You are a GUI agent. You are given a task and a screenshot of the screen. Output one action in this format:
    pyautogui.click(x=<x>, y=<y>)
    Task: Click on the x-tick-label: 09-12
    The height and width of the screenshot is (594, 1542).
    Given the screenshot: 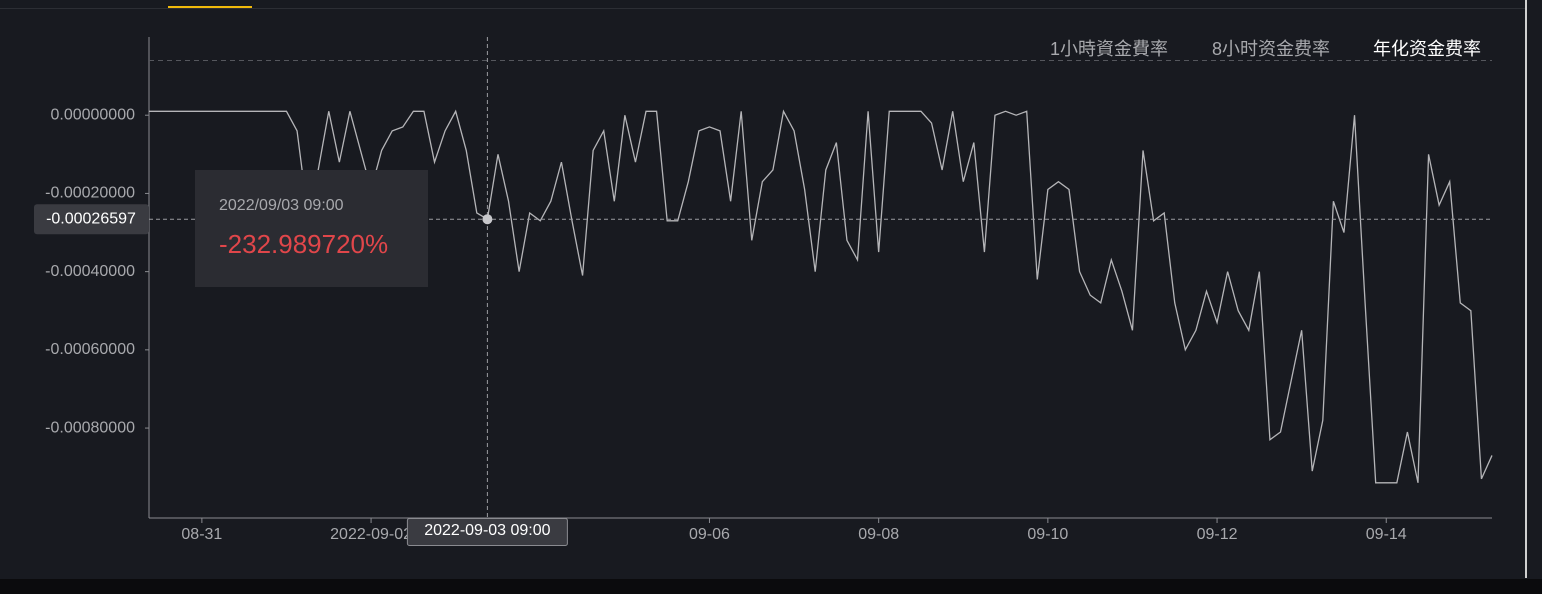 What is the action you would take?
    pyautogui.click(x=1217, y=534)
    